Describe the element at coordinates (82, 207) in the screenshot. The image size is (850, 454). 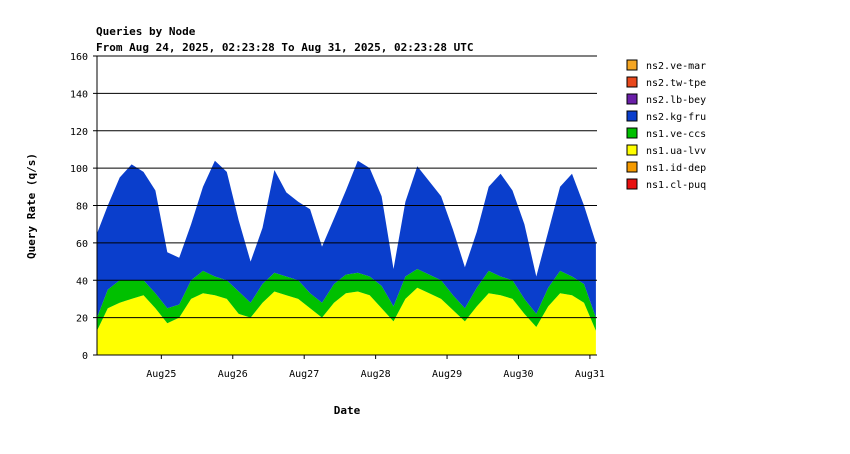
I see `y-tick-label: 80` at that location.